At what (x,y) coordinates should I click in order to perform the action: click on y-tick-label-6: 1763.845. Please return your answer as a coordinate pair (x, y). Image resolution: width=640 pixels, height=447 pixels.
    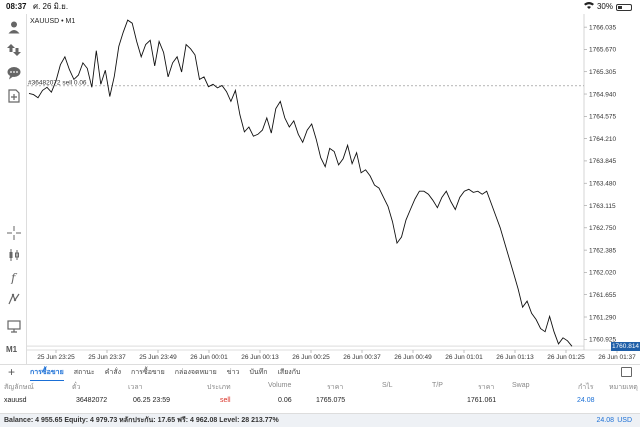
    Looking at the image, I should click on (602, 161).